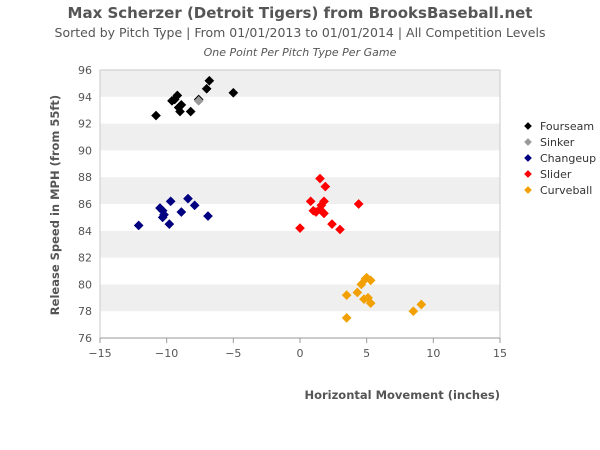 This screenshot has width=600, height=450. I want to click on y-tick-label: 94, so click(85, 97).